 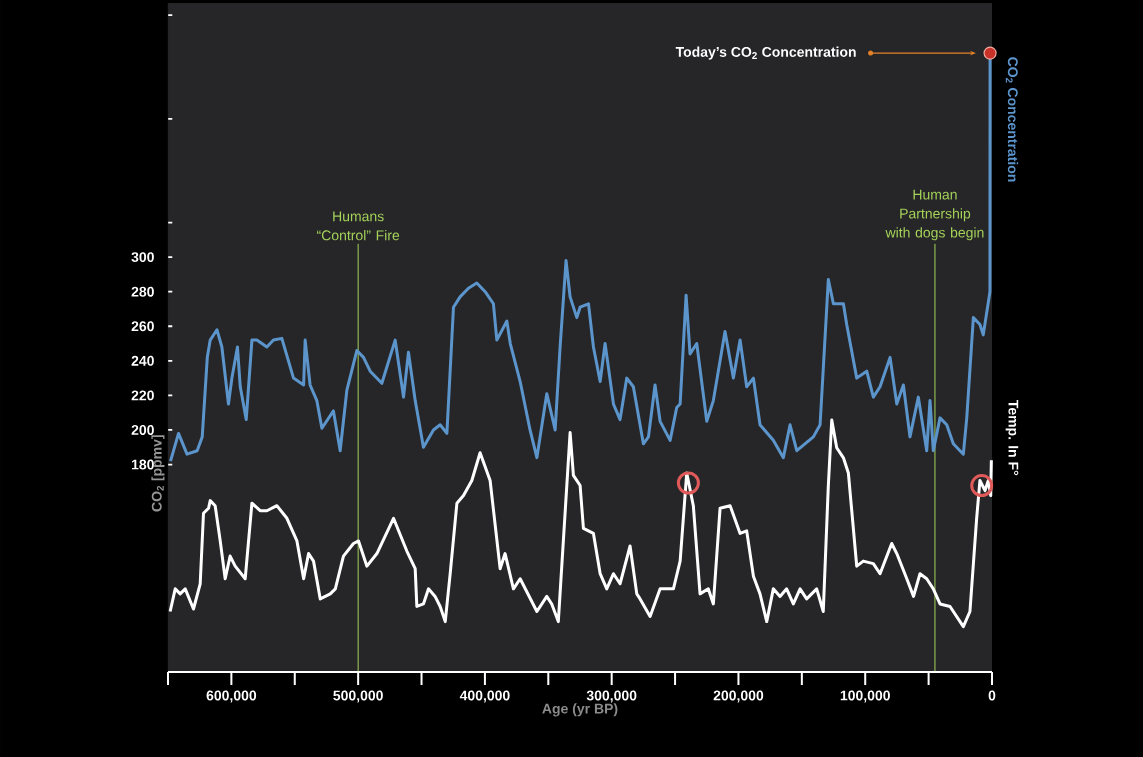 I want to click on x-tick-label: 600,000, so click(x=231, y=696).